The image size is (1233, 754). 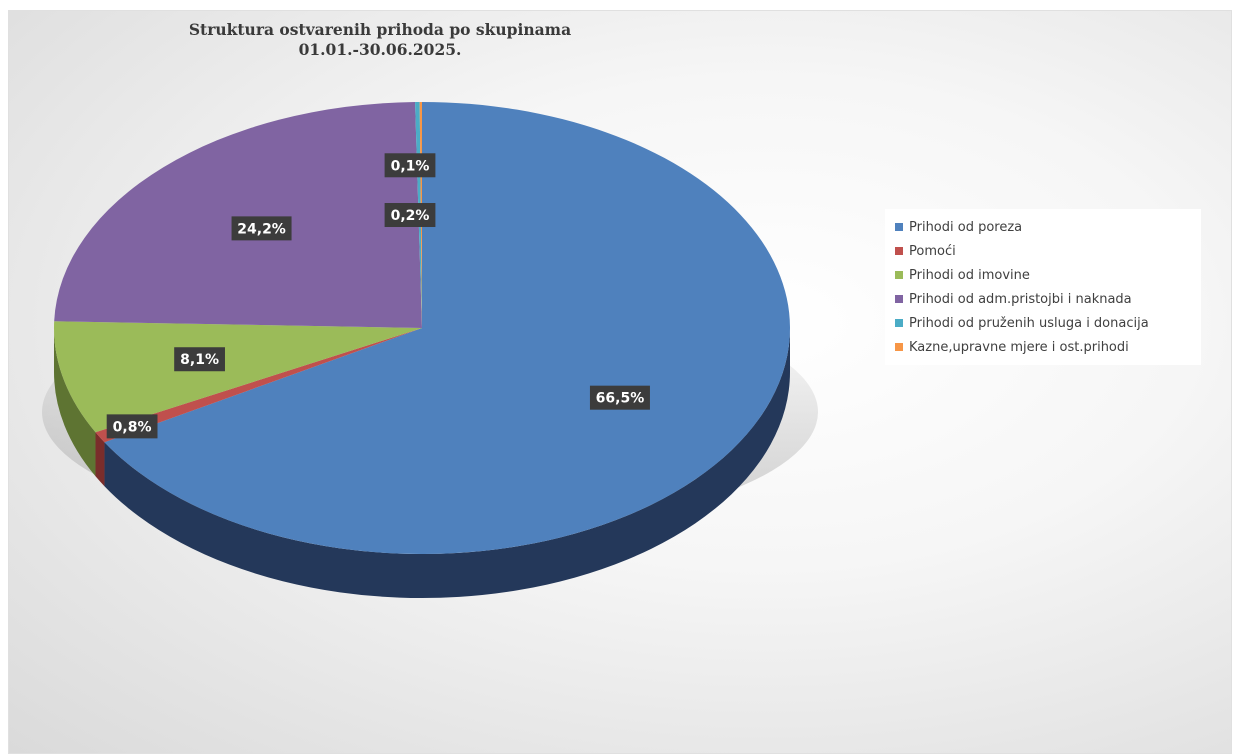 I want to click on data-label-text: 0,1%, so click(x=410, y=166).